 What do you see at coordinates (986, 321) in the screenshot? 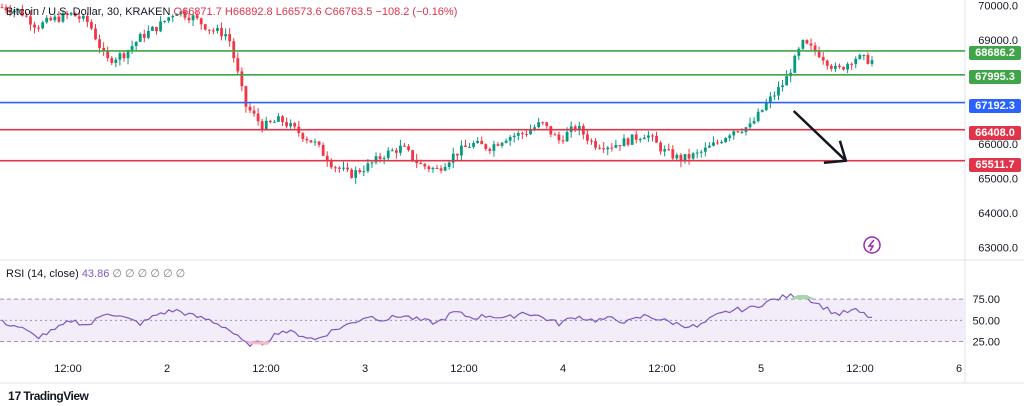
I see `rsi-tick-label: 50.00` at bounding box center [986, 321].